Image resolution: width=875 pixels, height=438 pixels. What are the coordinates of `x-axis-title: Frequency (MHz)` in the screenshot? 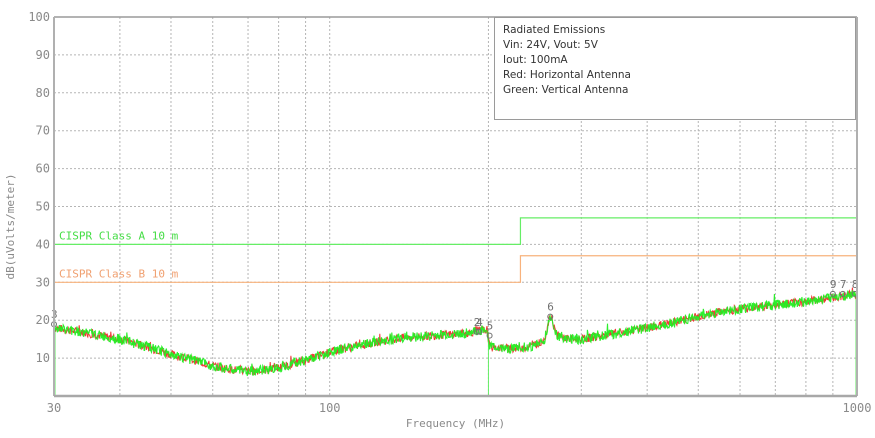 It's located at (455, 423).